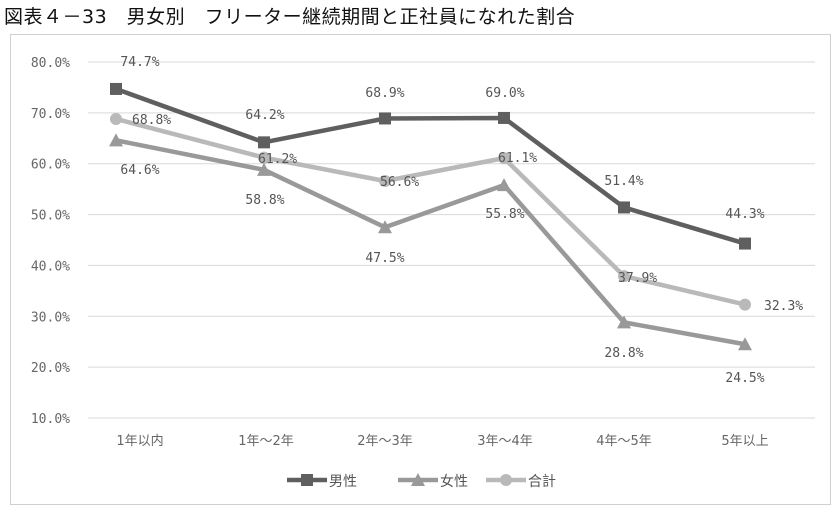 The height and width of the screenshot is (513, 839). What do you see at coordinates (50, 165) in the screenshot?
I see `y-tick-label: 60.0%` at bounding box center [50, 165].